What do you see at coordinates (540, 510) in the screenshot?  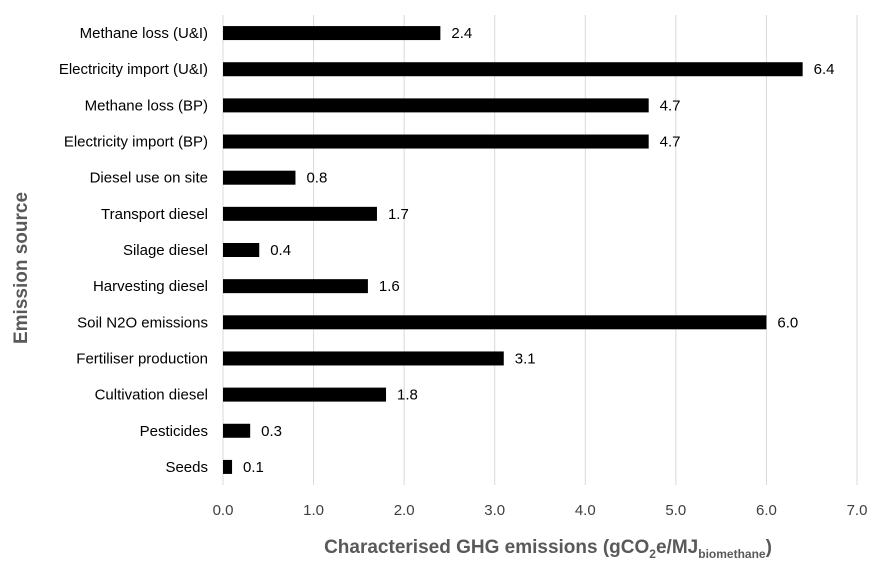 I see `x-tick-labels: 0.0 1.0 2.0 3.0 4.0 5.0 6.0 7.0` at bounding box center [540, 510].